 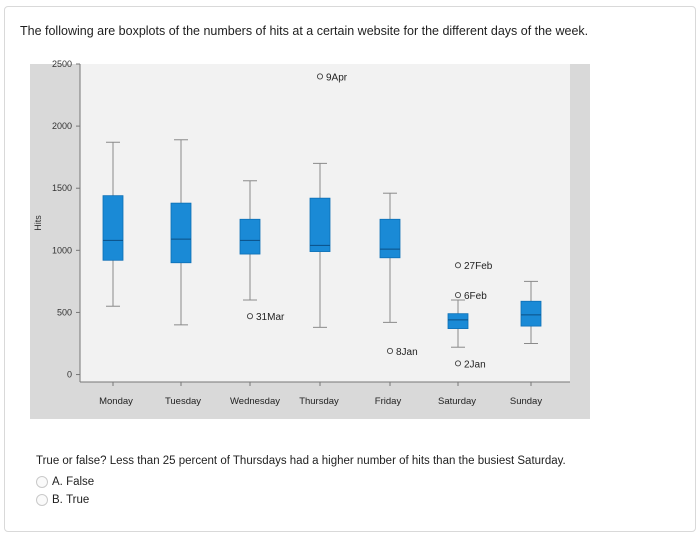 I want to click on outlier-2jan: 2Jan, so click(x=470, y=364).